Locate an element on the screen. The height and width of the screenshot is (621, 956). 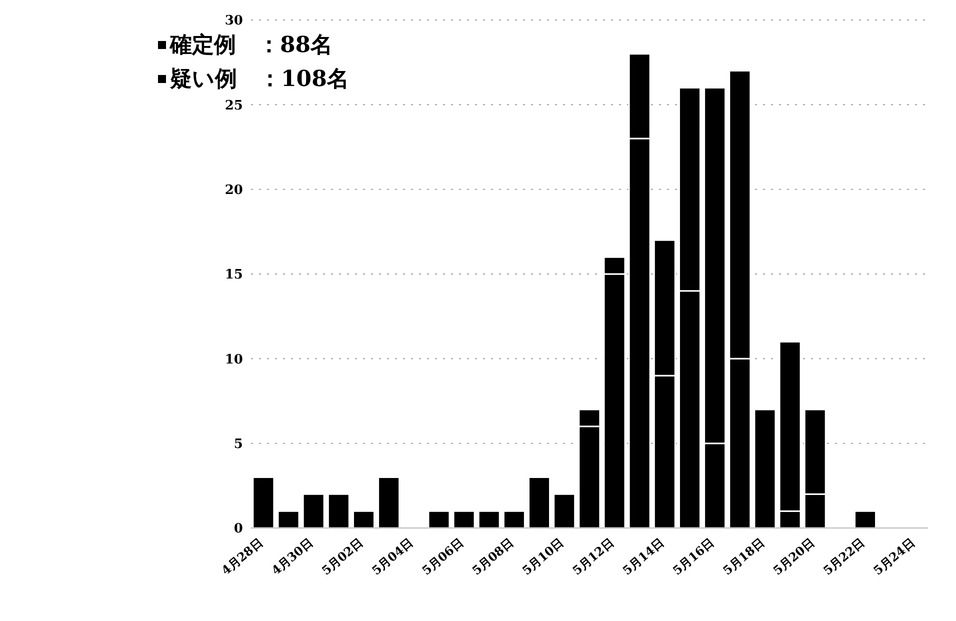
x-tick-label: 5月22日 is located at coordinates (844, 557).